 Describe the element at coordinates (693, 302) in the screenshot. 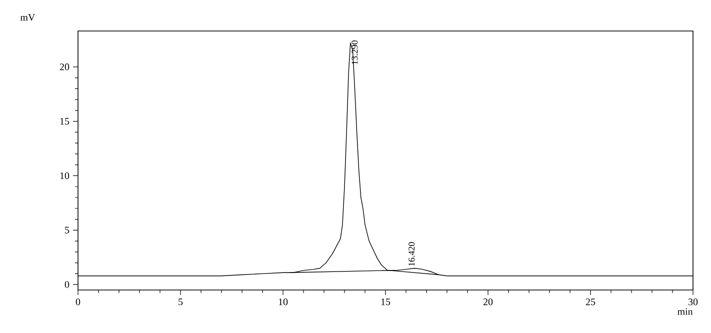

I see `x-tick-label: 30` at that location.